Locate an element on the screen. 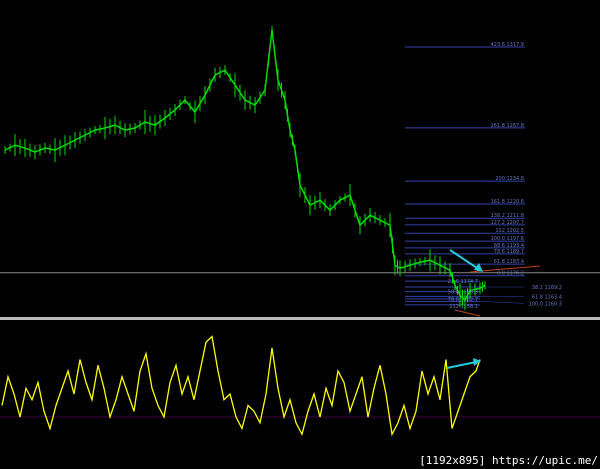  trendline-lower is located at coordinates (467, 313).